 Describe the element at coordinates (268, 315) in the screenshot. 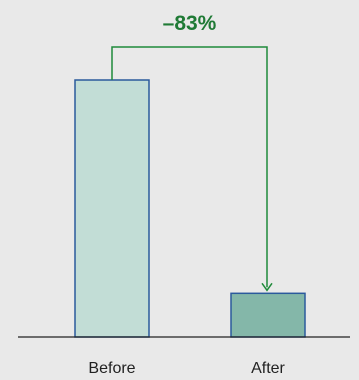

I see `bar-after` at that location.